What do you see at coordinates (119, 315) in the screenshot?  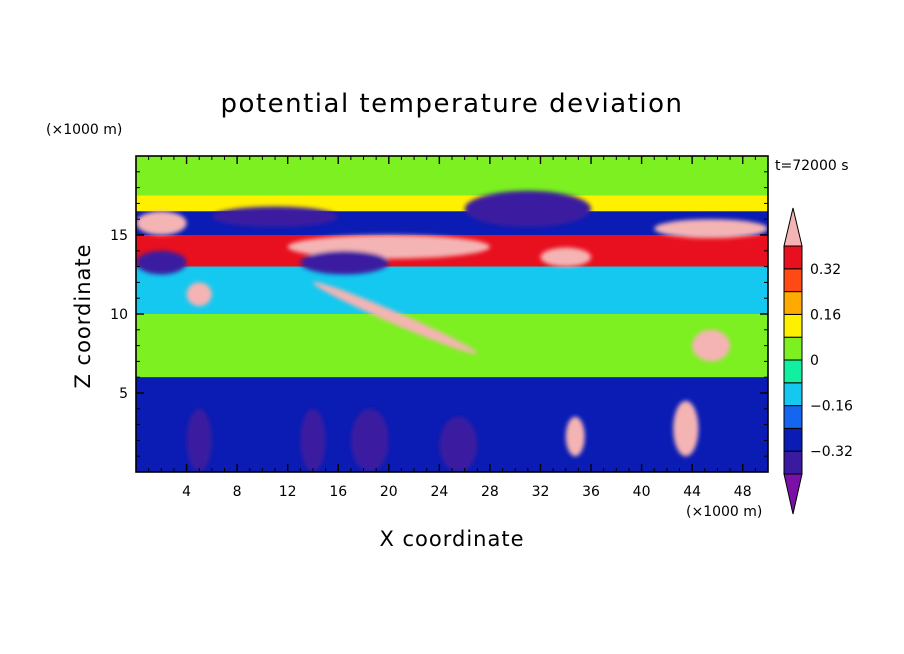 I see `y-tick-label-1: 10` at bounding box center [119, 315].